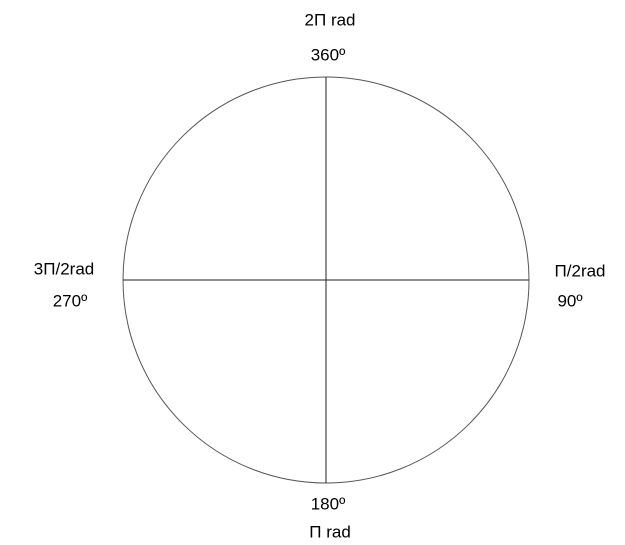 The height and width of the screenshot is (545, 625). I want to click on bottom-deg-label: 180º, so click(328, 503).